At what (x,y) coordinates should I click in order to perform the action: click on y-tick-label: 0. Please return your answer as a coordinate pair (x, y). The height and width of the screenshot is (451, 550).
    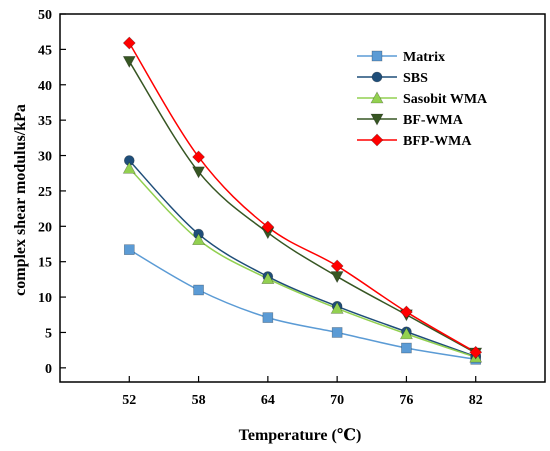
    Looking at the image, I should click on (48, 369).